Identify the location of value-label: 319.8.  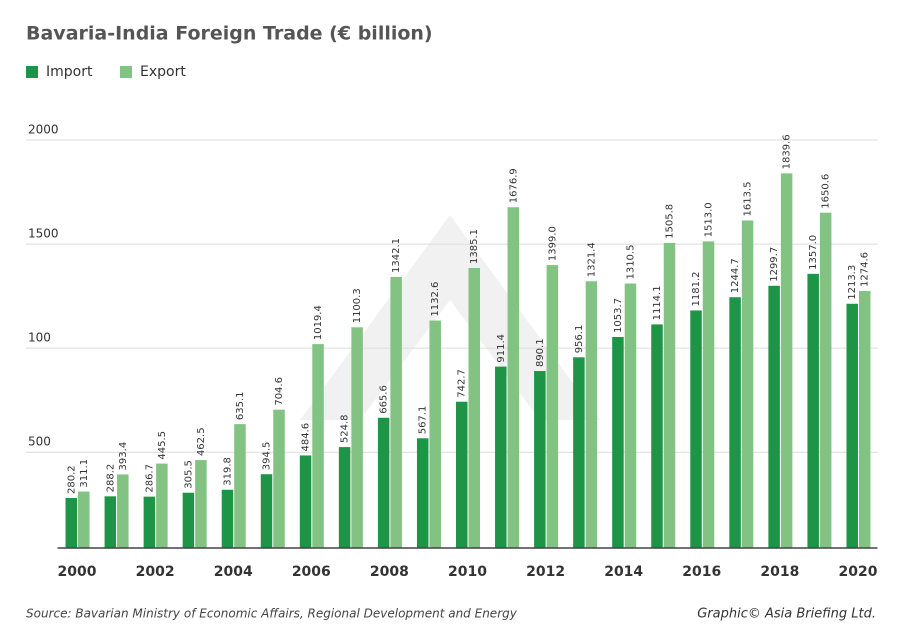
(227, 471).